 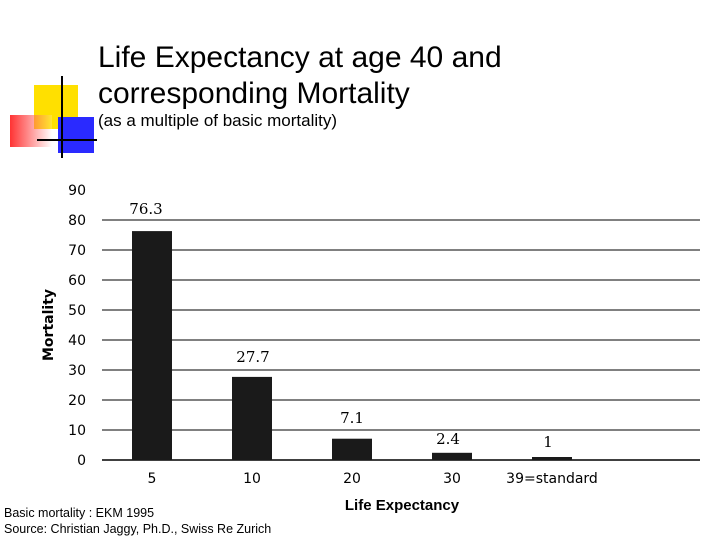 What do you see at coordinates (31, 131) in the screenshot?
I see `deco-red-square` at bounding box center [31, 131].